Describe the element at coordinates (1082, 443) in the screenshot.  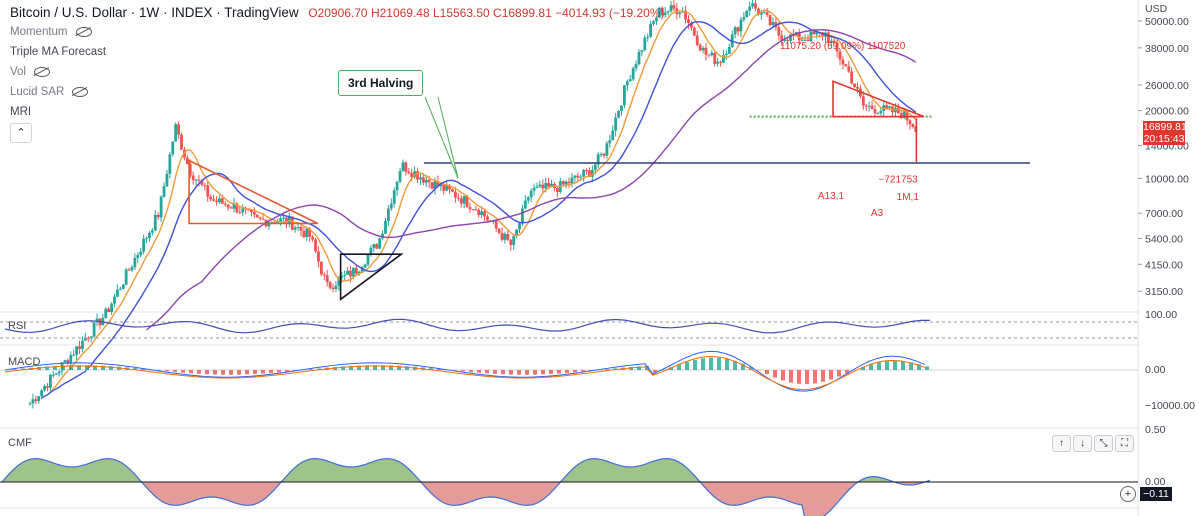
I see `move-pane-down-button: ↓` at that location.